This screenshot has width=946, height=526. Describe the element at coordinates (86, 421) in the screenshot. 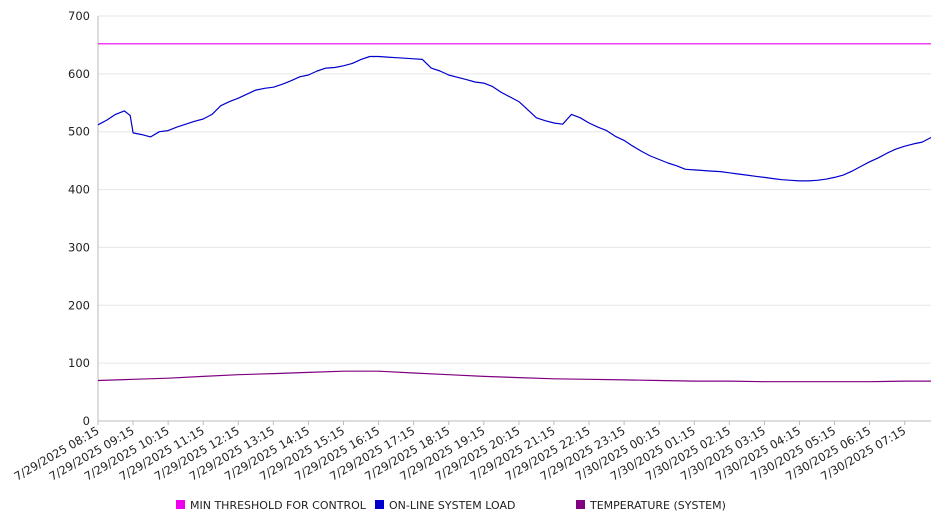

I see `y-tick-label: 0` at that location.